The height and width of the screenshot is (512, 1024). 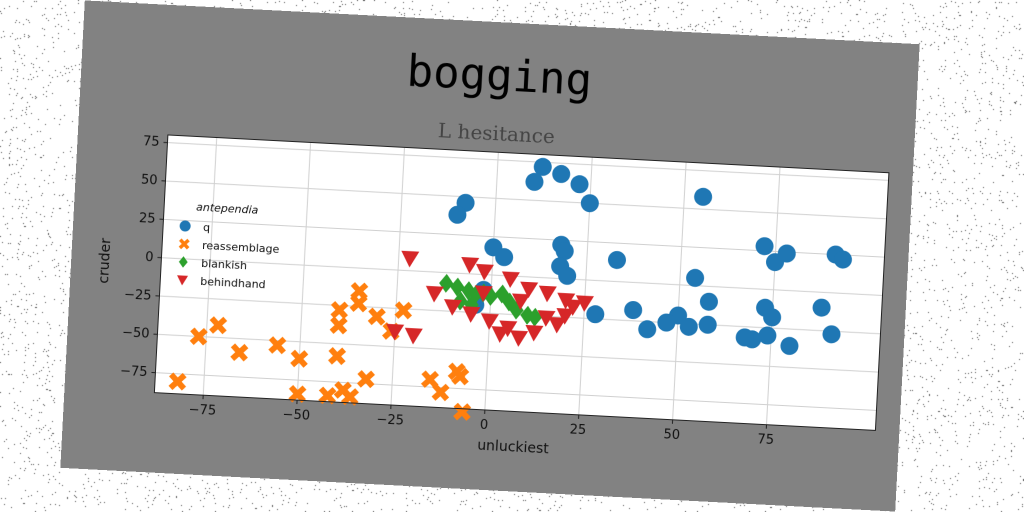 What do you see at coordinates (484, 425) in the screenshot?
I see `x-tick-label: 0` at bounding box center [484, 425].